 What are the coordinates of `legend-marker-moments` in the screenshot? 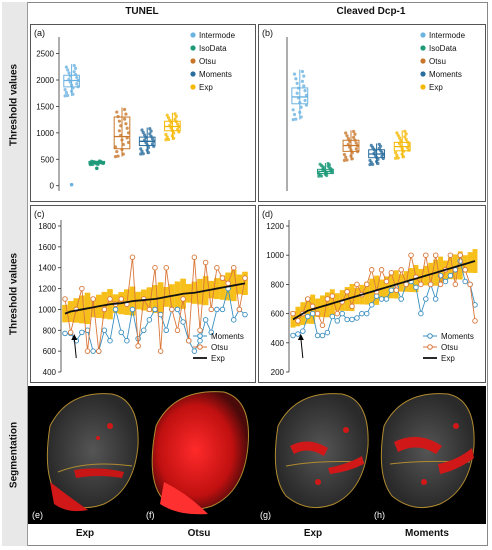 It's located at (423, 74).